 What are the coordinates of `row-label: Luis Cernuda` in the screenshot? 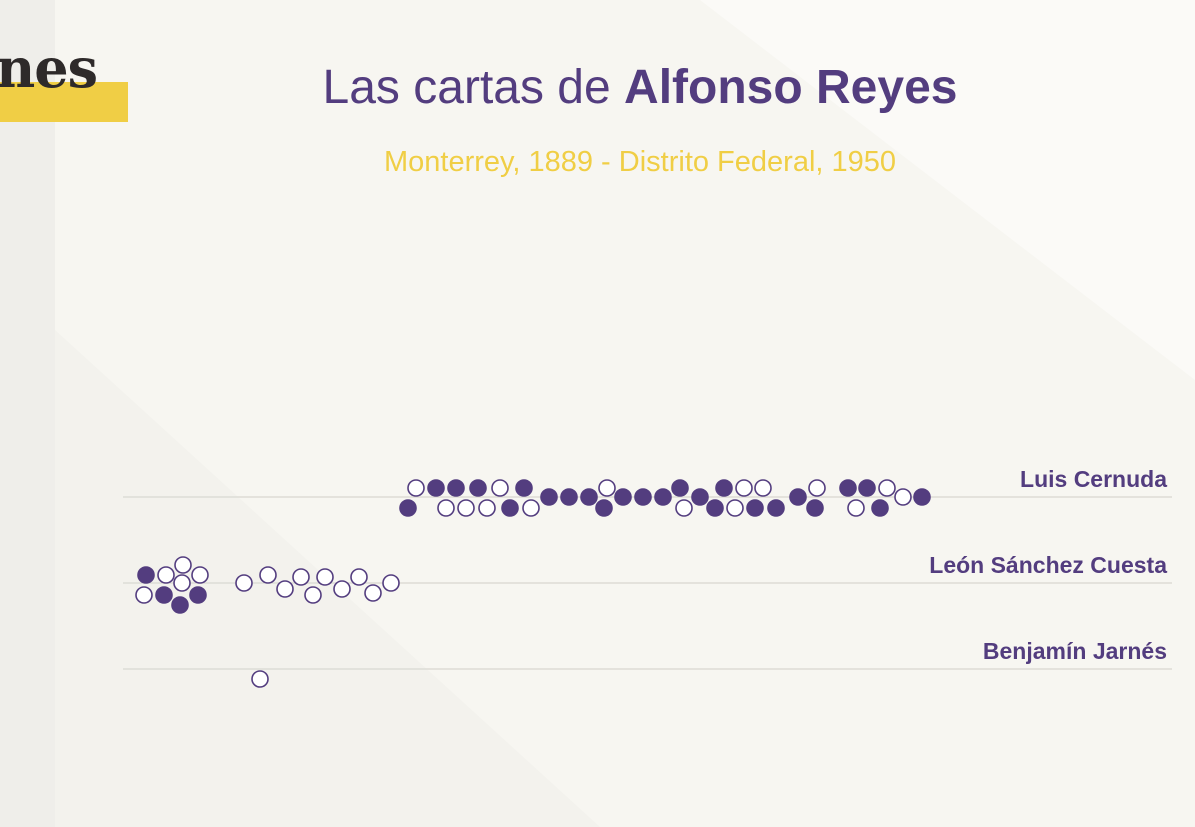 It's located at (1093, 479).